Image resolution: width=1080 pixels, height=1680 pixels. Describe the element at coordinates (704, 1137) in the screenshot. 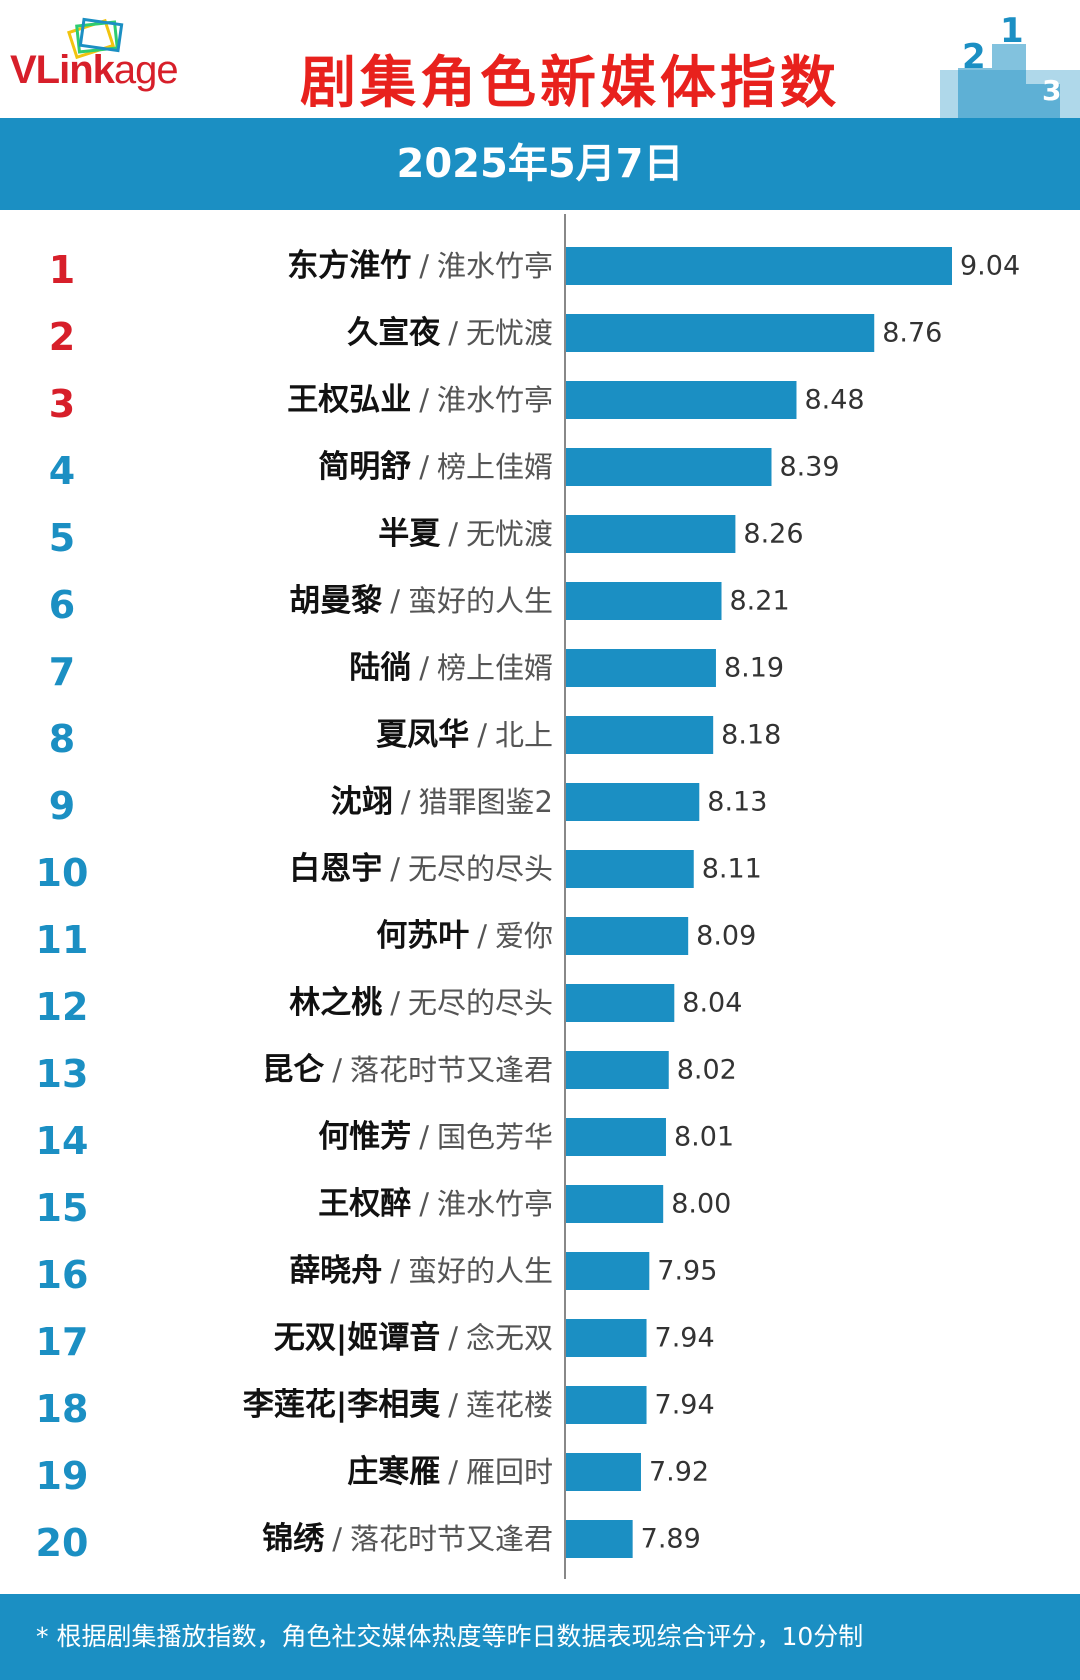

I see `value-label: 8.01` at that location.